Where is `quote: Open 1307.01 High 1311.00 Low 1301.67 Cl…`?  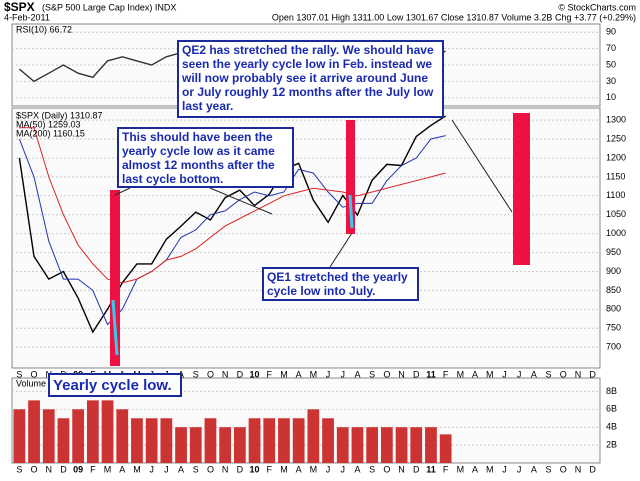
quote: Open 1307.01 High 1311.00 Low 1301.67 Cl… is located at coordinates (454, 17).